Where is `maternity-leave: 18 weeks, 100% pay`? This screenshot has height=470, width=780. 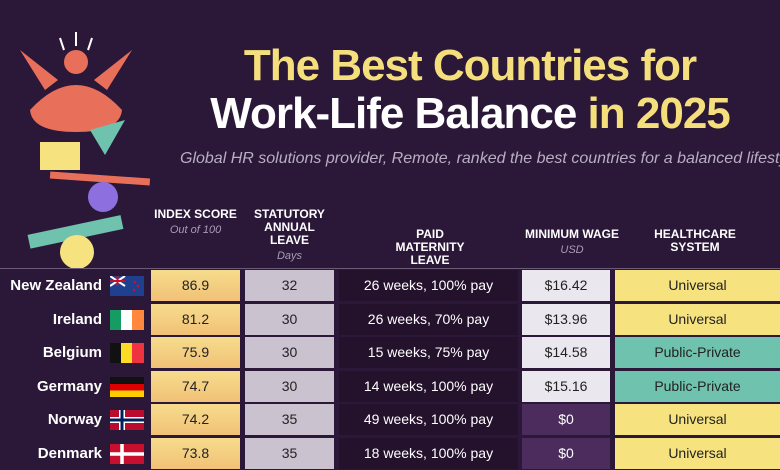
maternity-leave: 18 weeks, 100% pay is located at coordinates (428, 453).